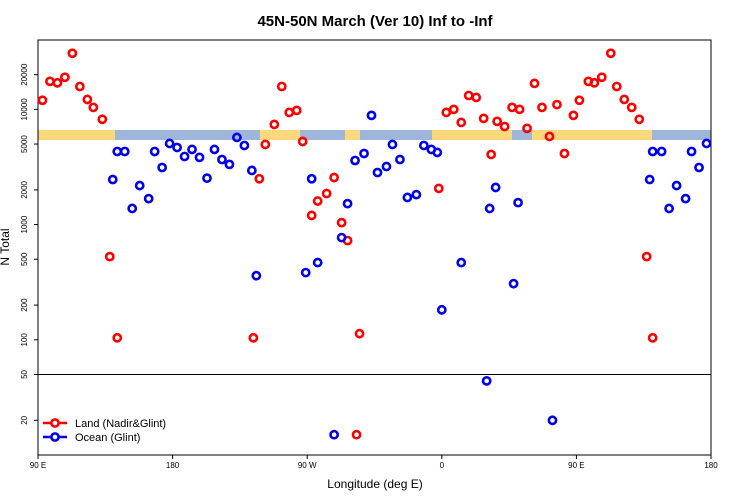 The width and height of the screenshot is (750, 500). What do you see at coordinates (375, 21) in the screenshot?
I see `chart-title: 45N-50N March (Ver 10) Inf to -Inf` at bounding box center [375, 21].